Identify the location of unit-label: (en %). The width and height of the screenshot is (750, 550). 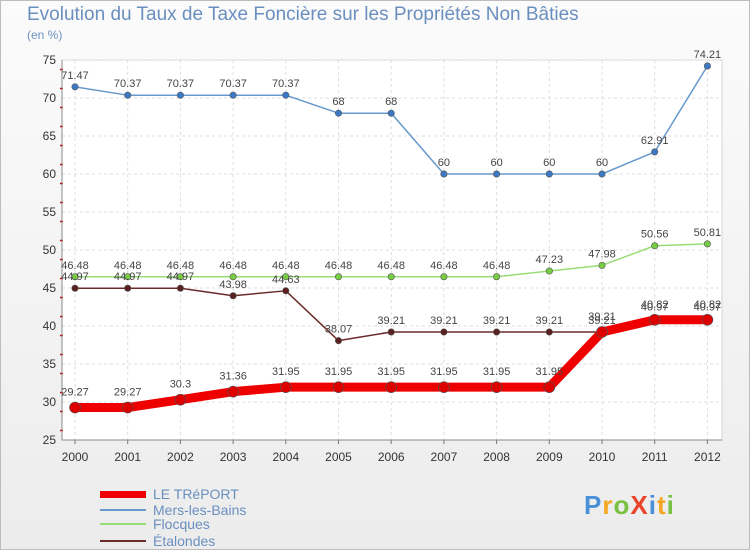
(45, 35).